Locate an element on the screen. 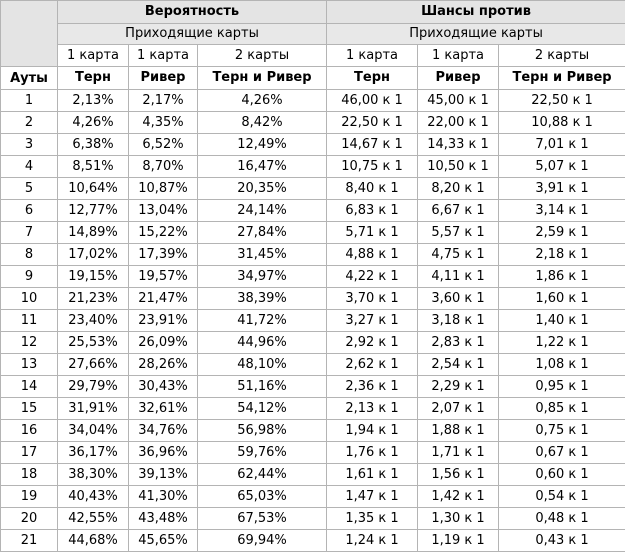 The image size is (625, 552). odds-turn-river-cell: 1,86 к 1 is located at coordinates (562, 277).